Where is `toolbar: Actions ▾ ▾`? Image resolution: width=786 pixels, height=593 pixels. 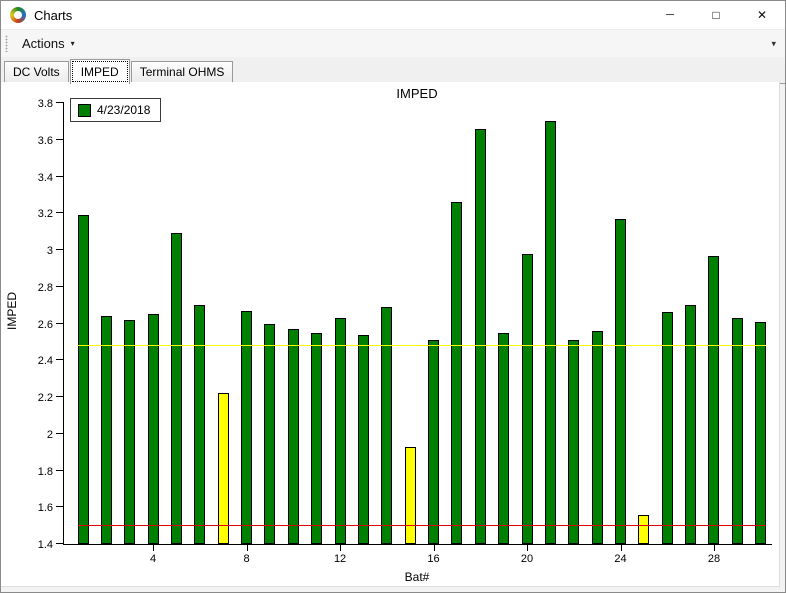
toolbar: Actions ▾ ▾ is located at coordinates (393, 43).